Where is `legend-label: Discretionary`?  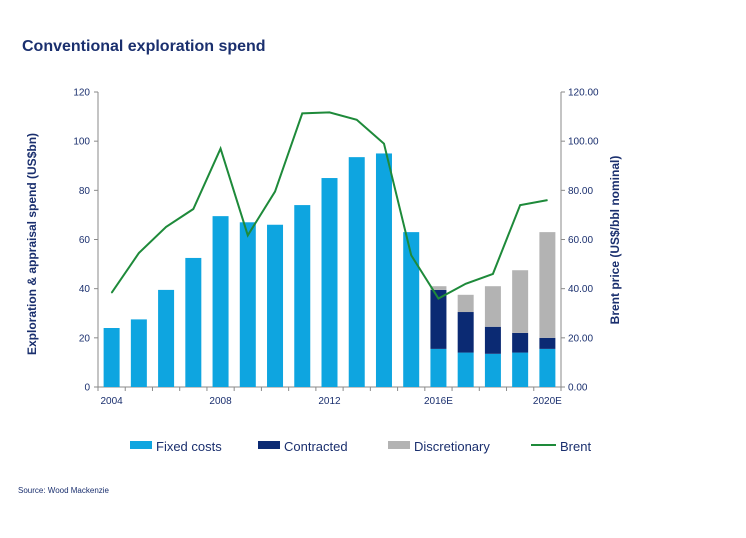
legend-label: Discretionary is located at coordinates (452, 446).